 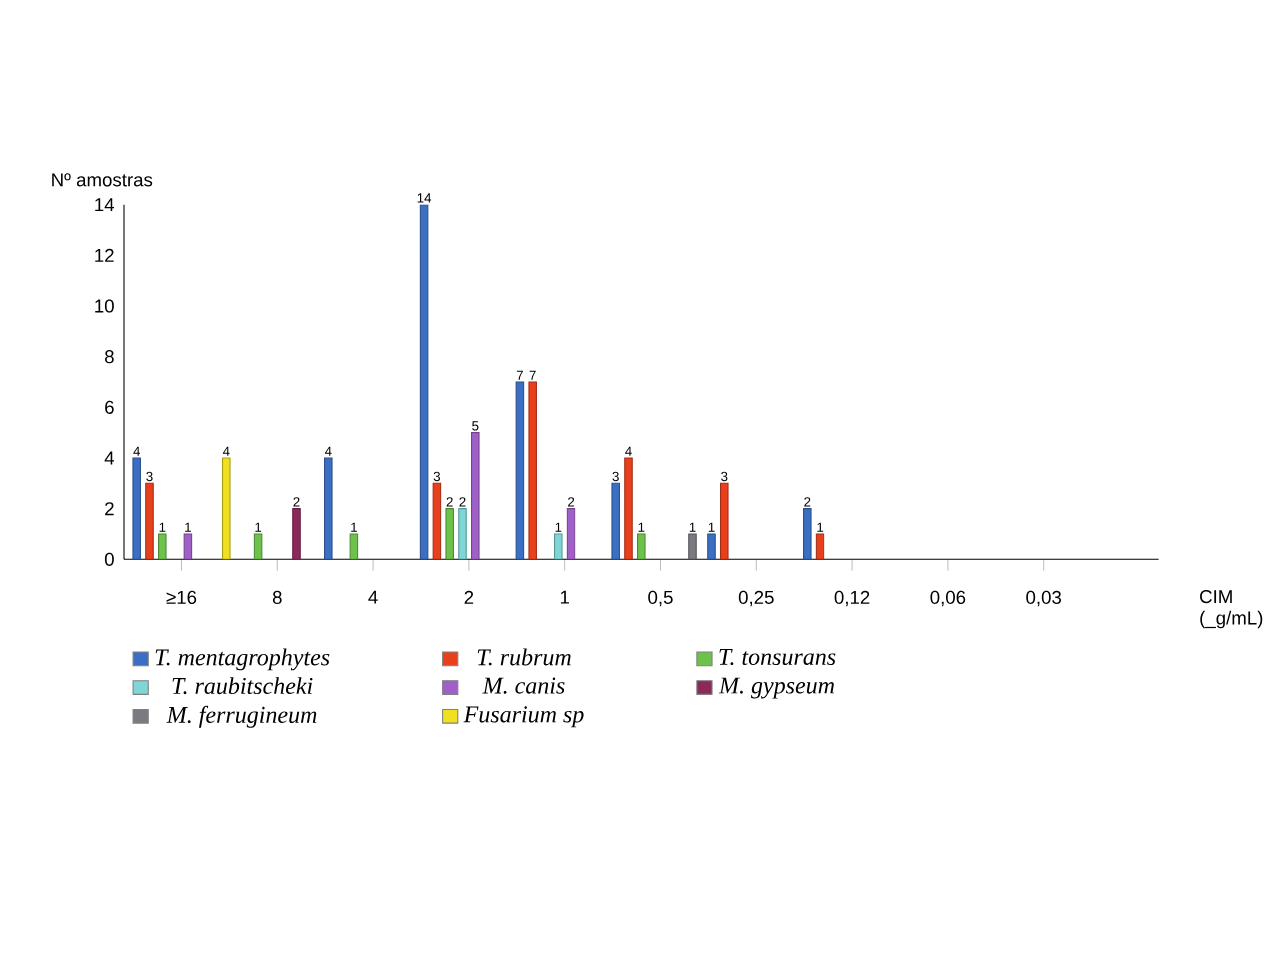 I want to click on y-tick-label: 0, so click(x=109, y=559).